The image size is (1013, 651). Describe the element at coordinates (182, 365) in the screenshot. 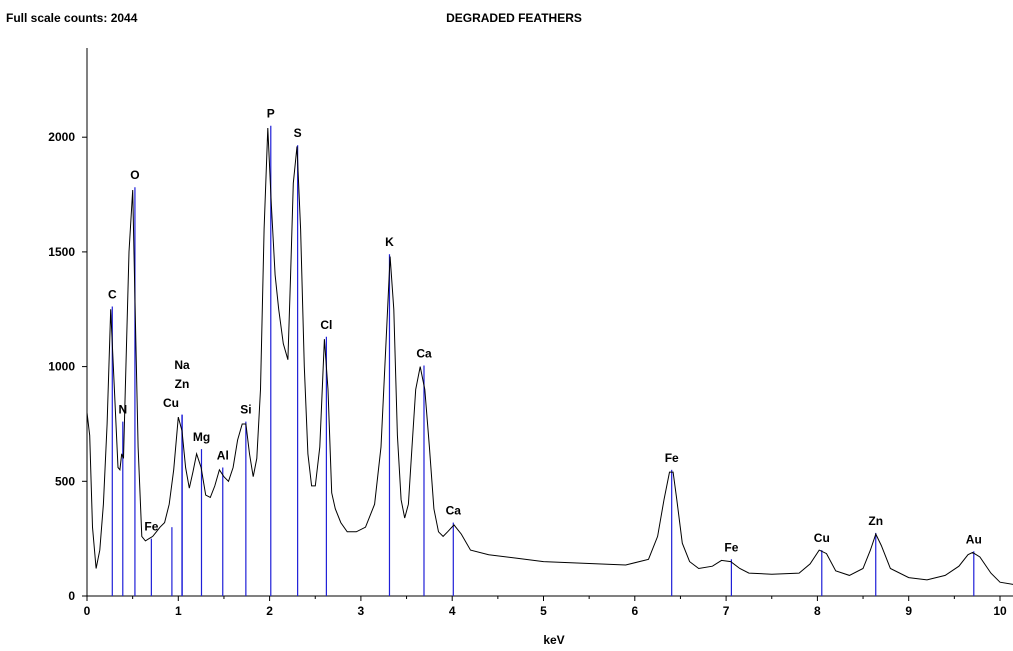

I see `element-label: Na` at that location.